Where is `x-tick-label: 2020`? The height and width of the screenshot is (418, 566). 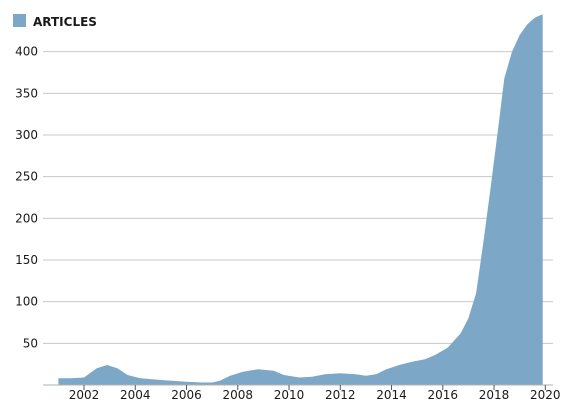
x-tick-label: 2020 is located at coordinates (545, 395).